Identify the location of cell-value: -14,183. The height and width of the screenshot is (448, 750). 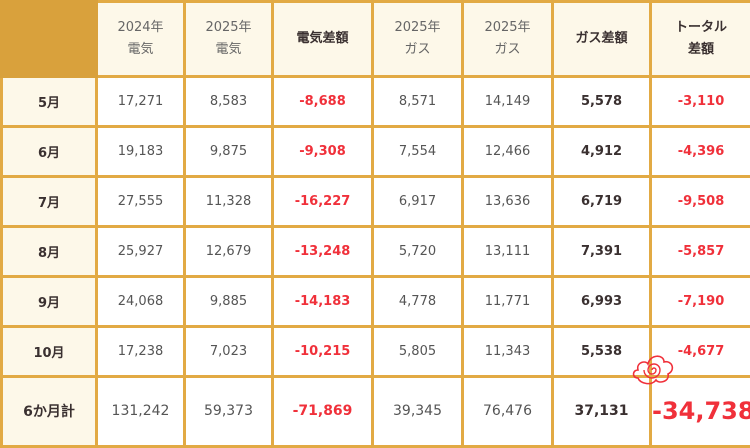
(322, 301).